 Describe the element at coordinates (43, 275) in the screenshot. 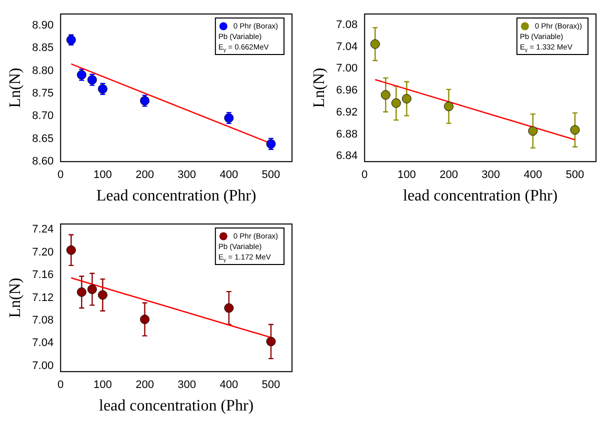

I see `y-tick-label: 7.16` at that location.